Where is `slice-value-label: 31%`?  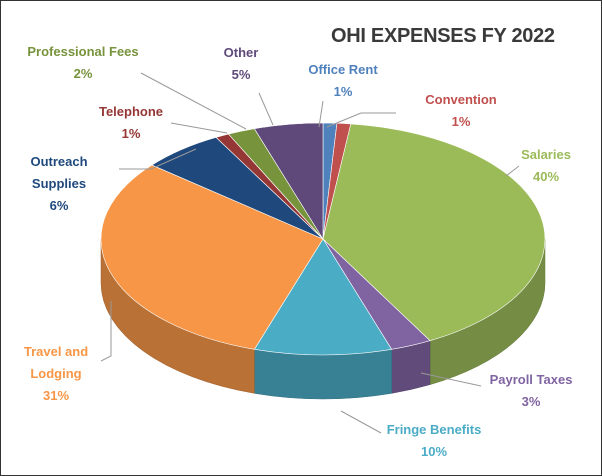
slice-value-label: 31% is located at coordinates (56, 395).